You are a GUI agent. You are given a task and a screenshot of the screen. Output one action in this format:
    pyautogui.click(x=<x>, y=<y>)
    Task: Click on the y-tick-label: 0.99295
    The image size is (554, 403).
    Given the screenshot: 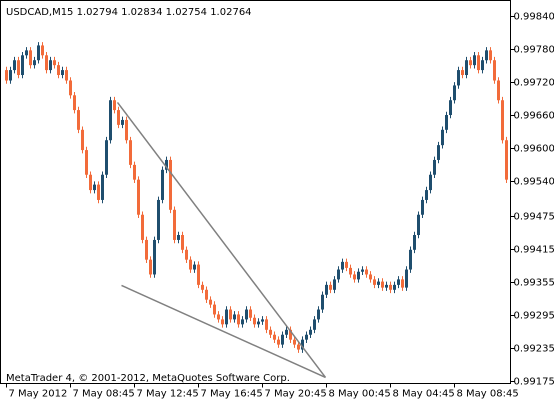 What is the action you would take?
    pyautogui.click(x=534, y=316)
    